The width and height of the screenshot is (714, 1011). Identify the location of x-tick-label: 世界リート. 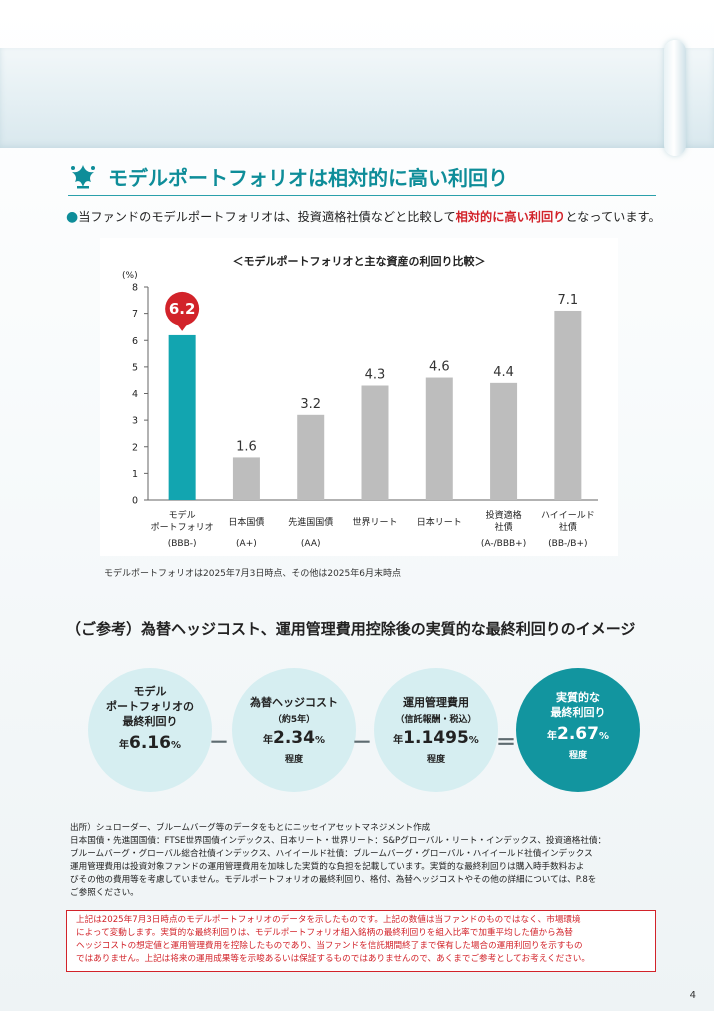
(374, 522).